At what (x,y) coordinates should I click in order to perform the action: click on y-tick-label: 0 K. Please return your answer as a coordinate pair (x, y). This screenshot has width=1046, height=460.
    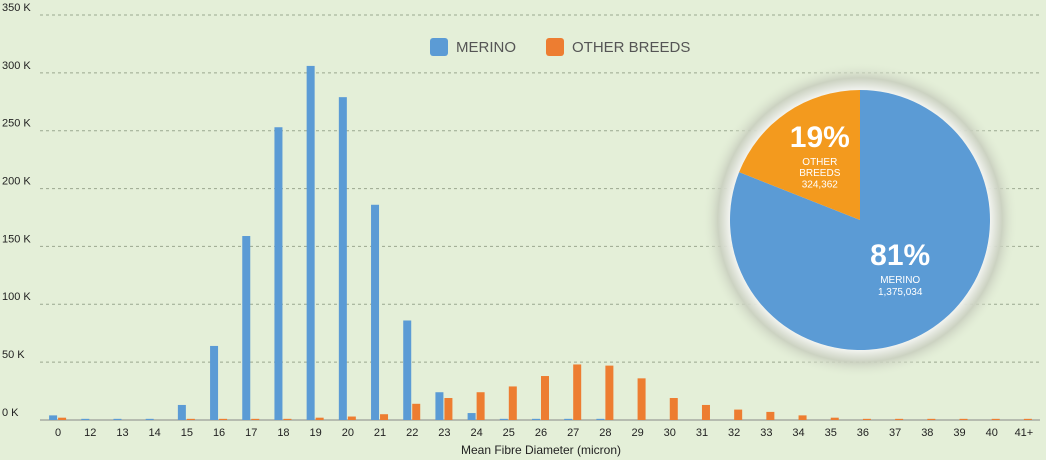
    Looking at the image, I should click on (10, 413).